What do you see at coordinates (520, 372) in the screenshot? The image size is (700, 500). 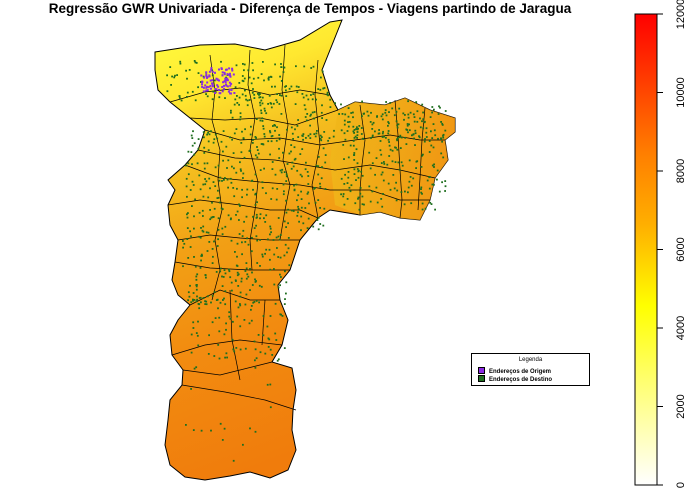 I see `legend-label-origin: Endereços de Origem` at bounding box center [520, 372].